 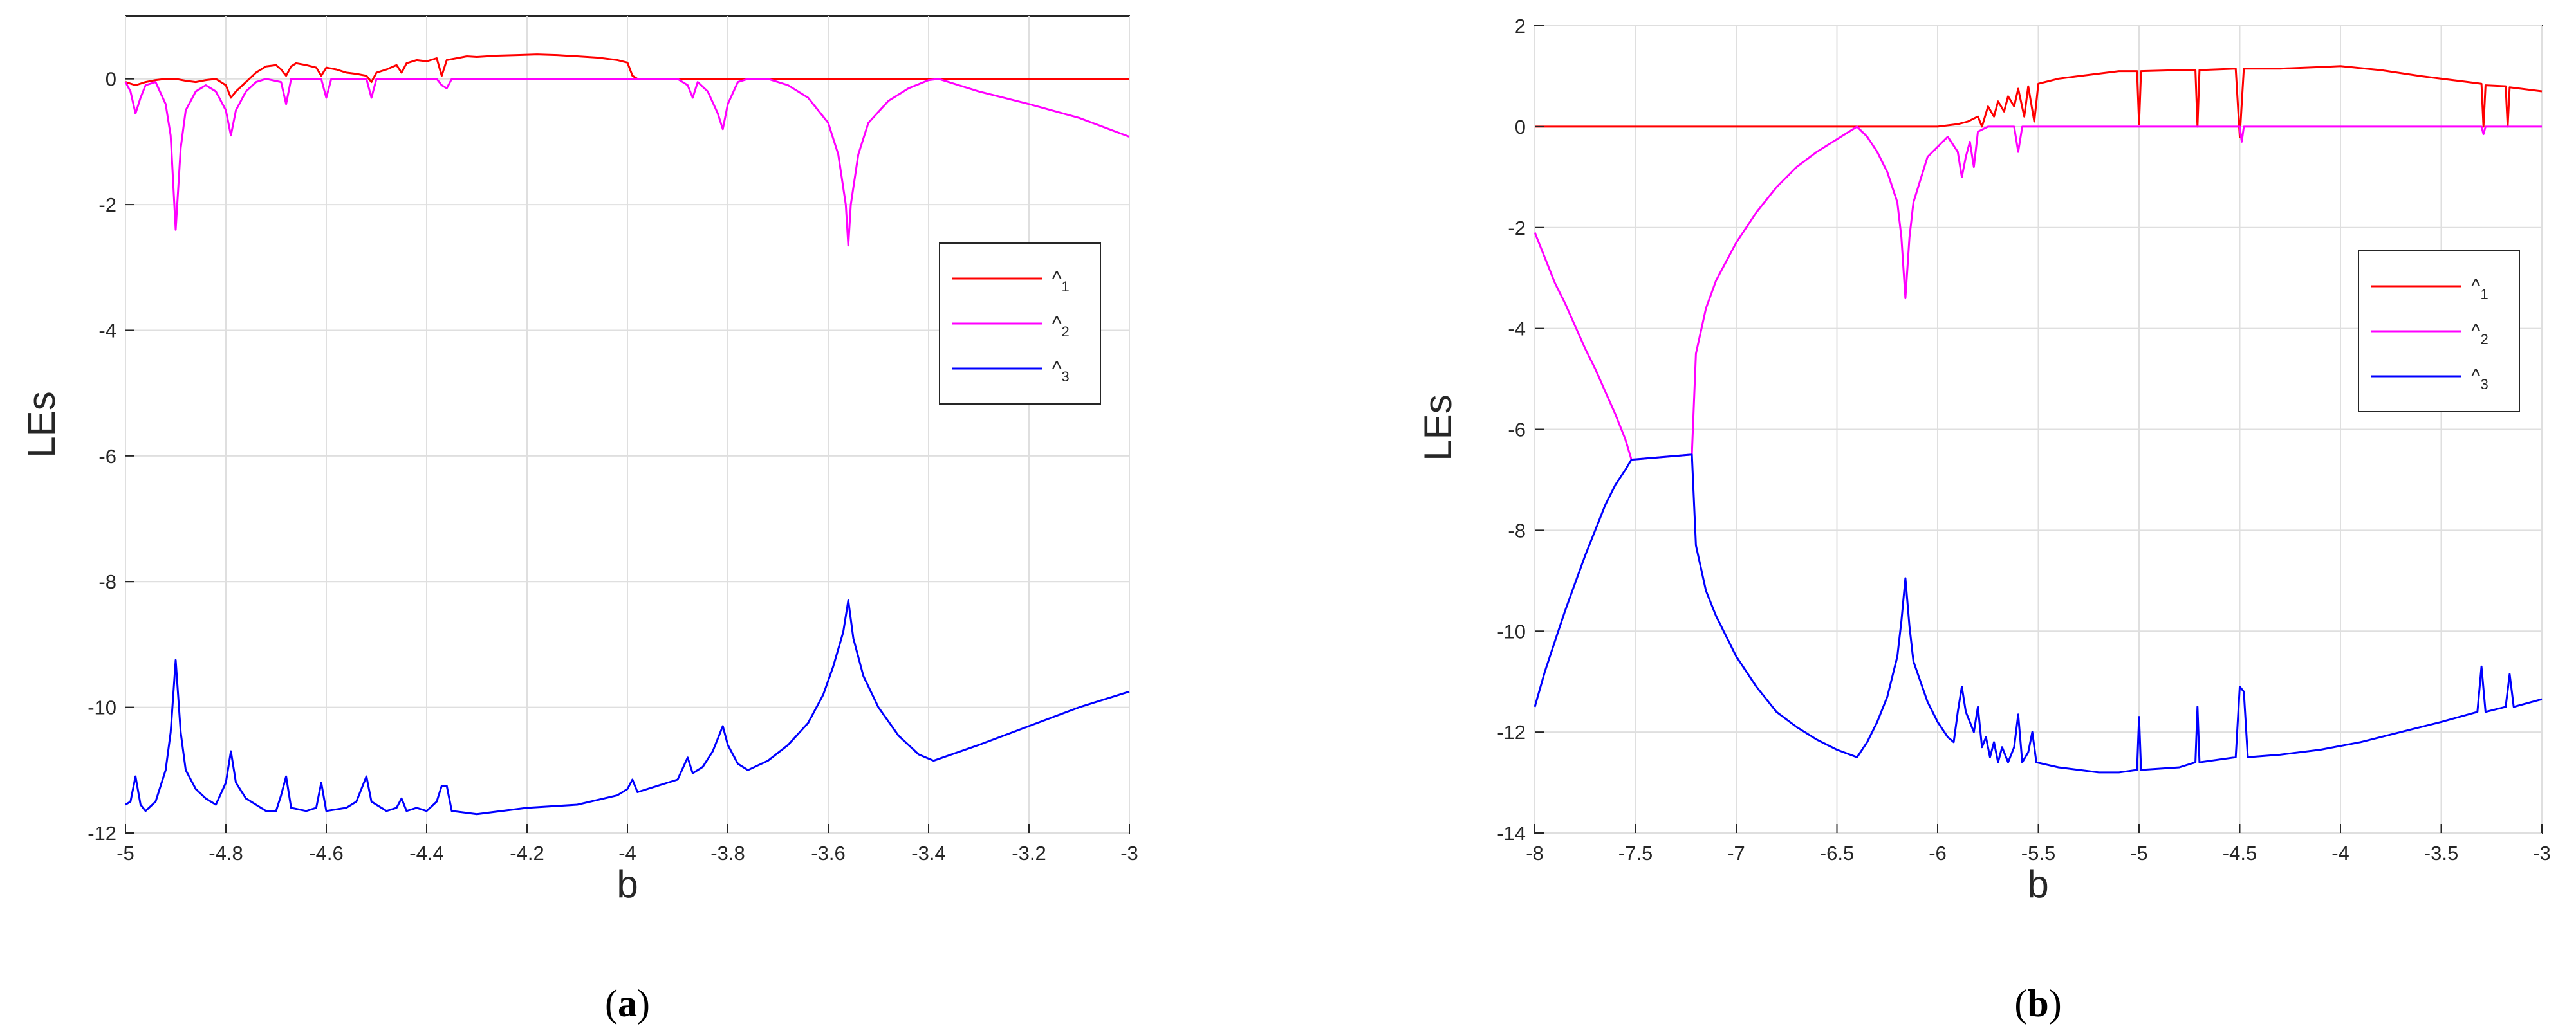 What do you see at coordinates (1511, 833) in the screenshot?
I see `y-tick-label: -14` at bounding box center [1511, 833].